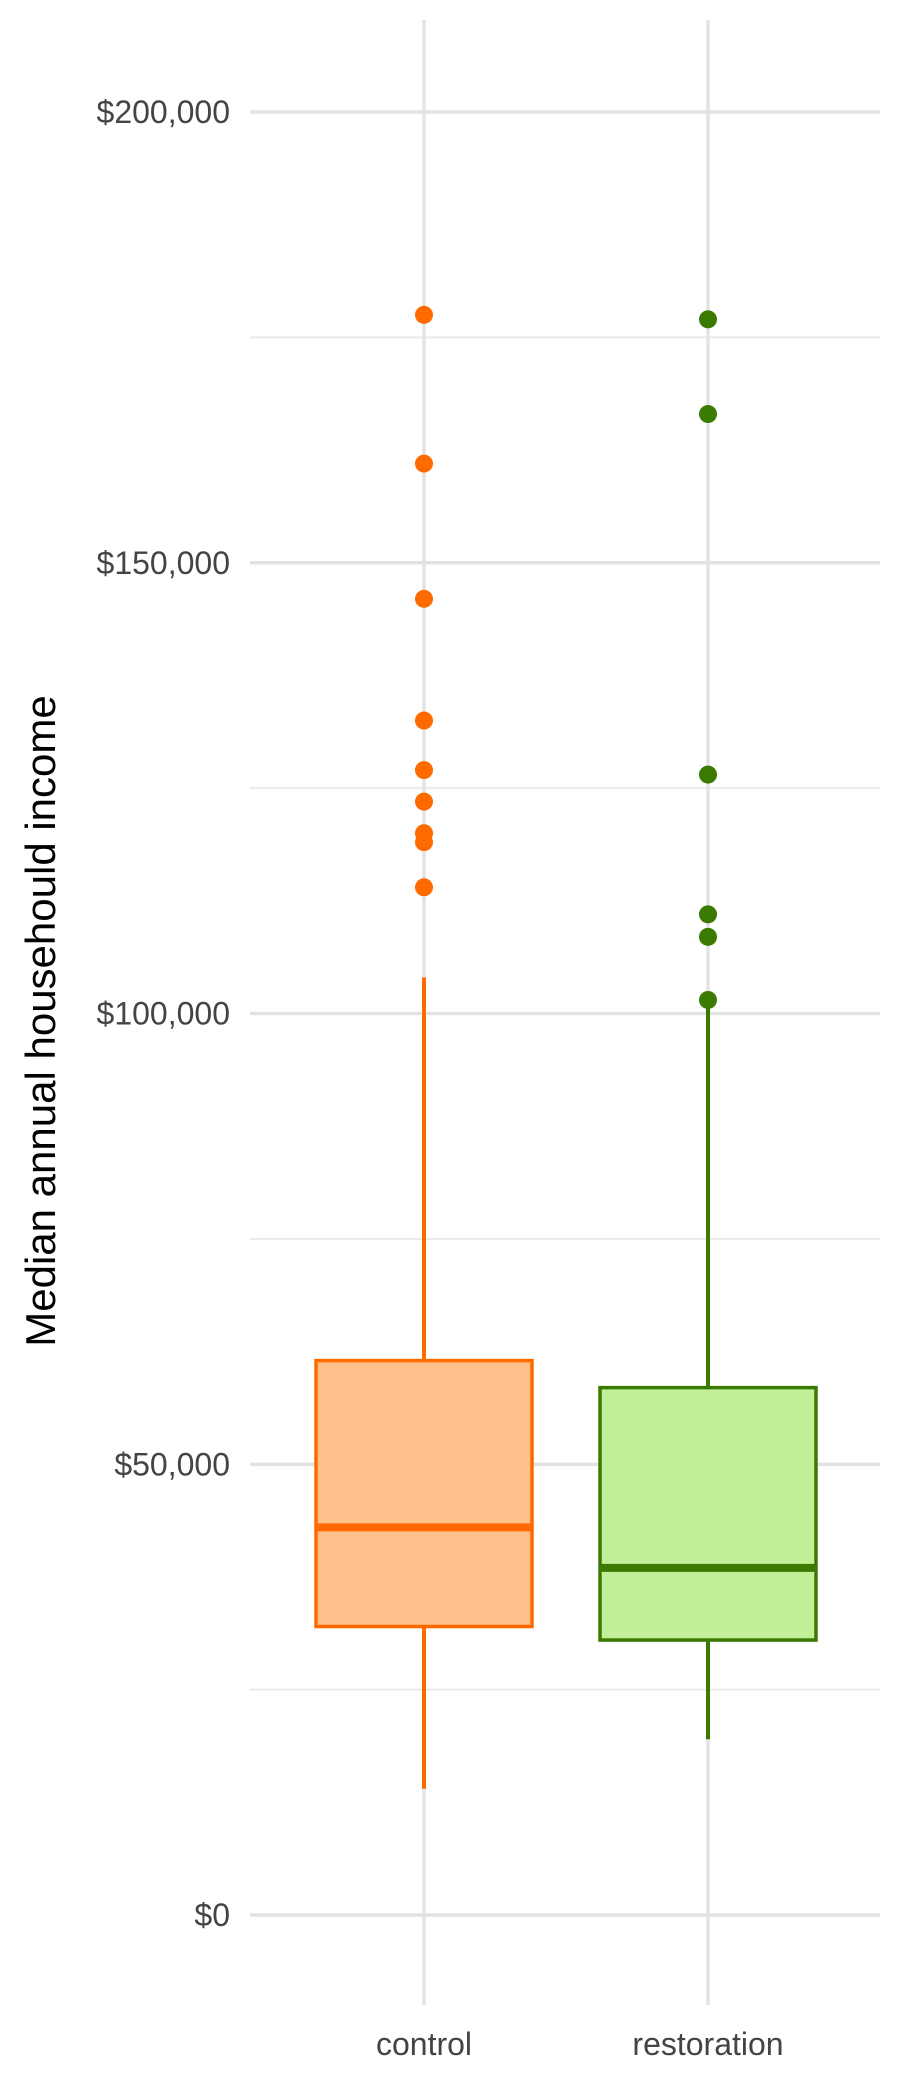 This screenshot has width=900, height=2100. I want to click on y-tick-label: $0, so click(212, 1915).